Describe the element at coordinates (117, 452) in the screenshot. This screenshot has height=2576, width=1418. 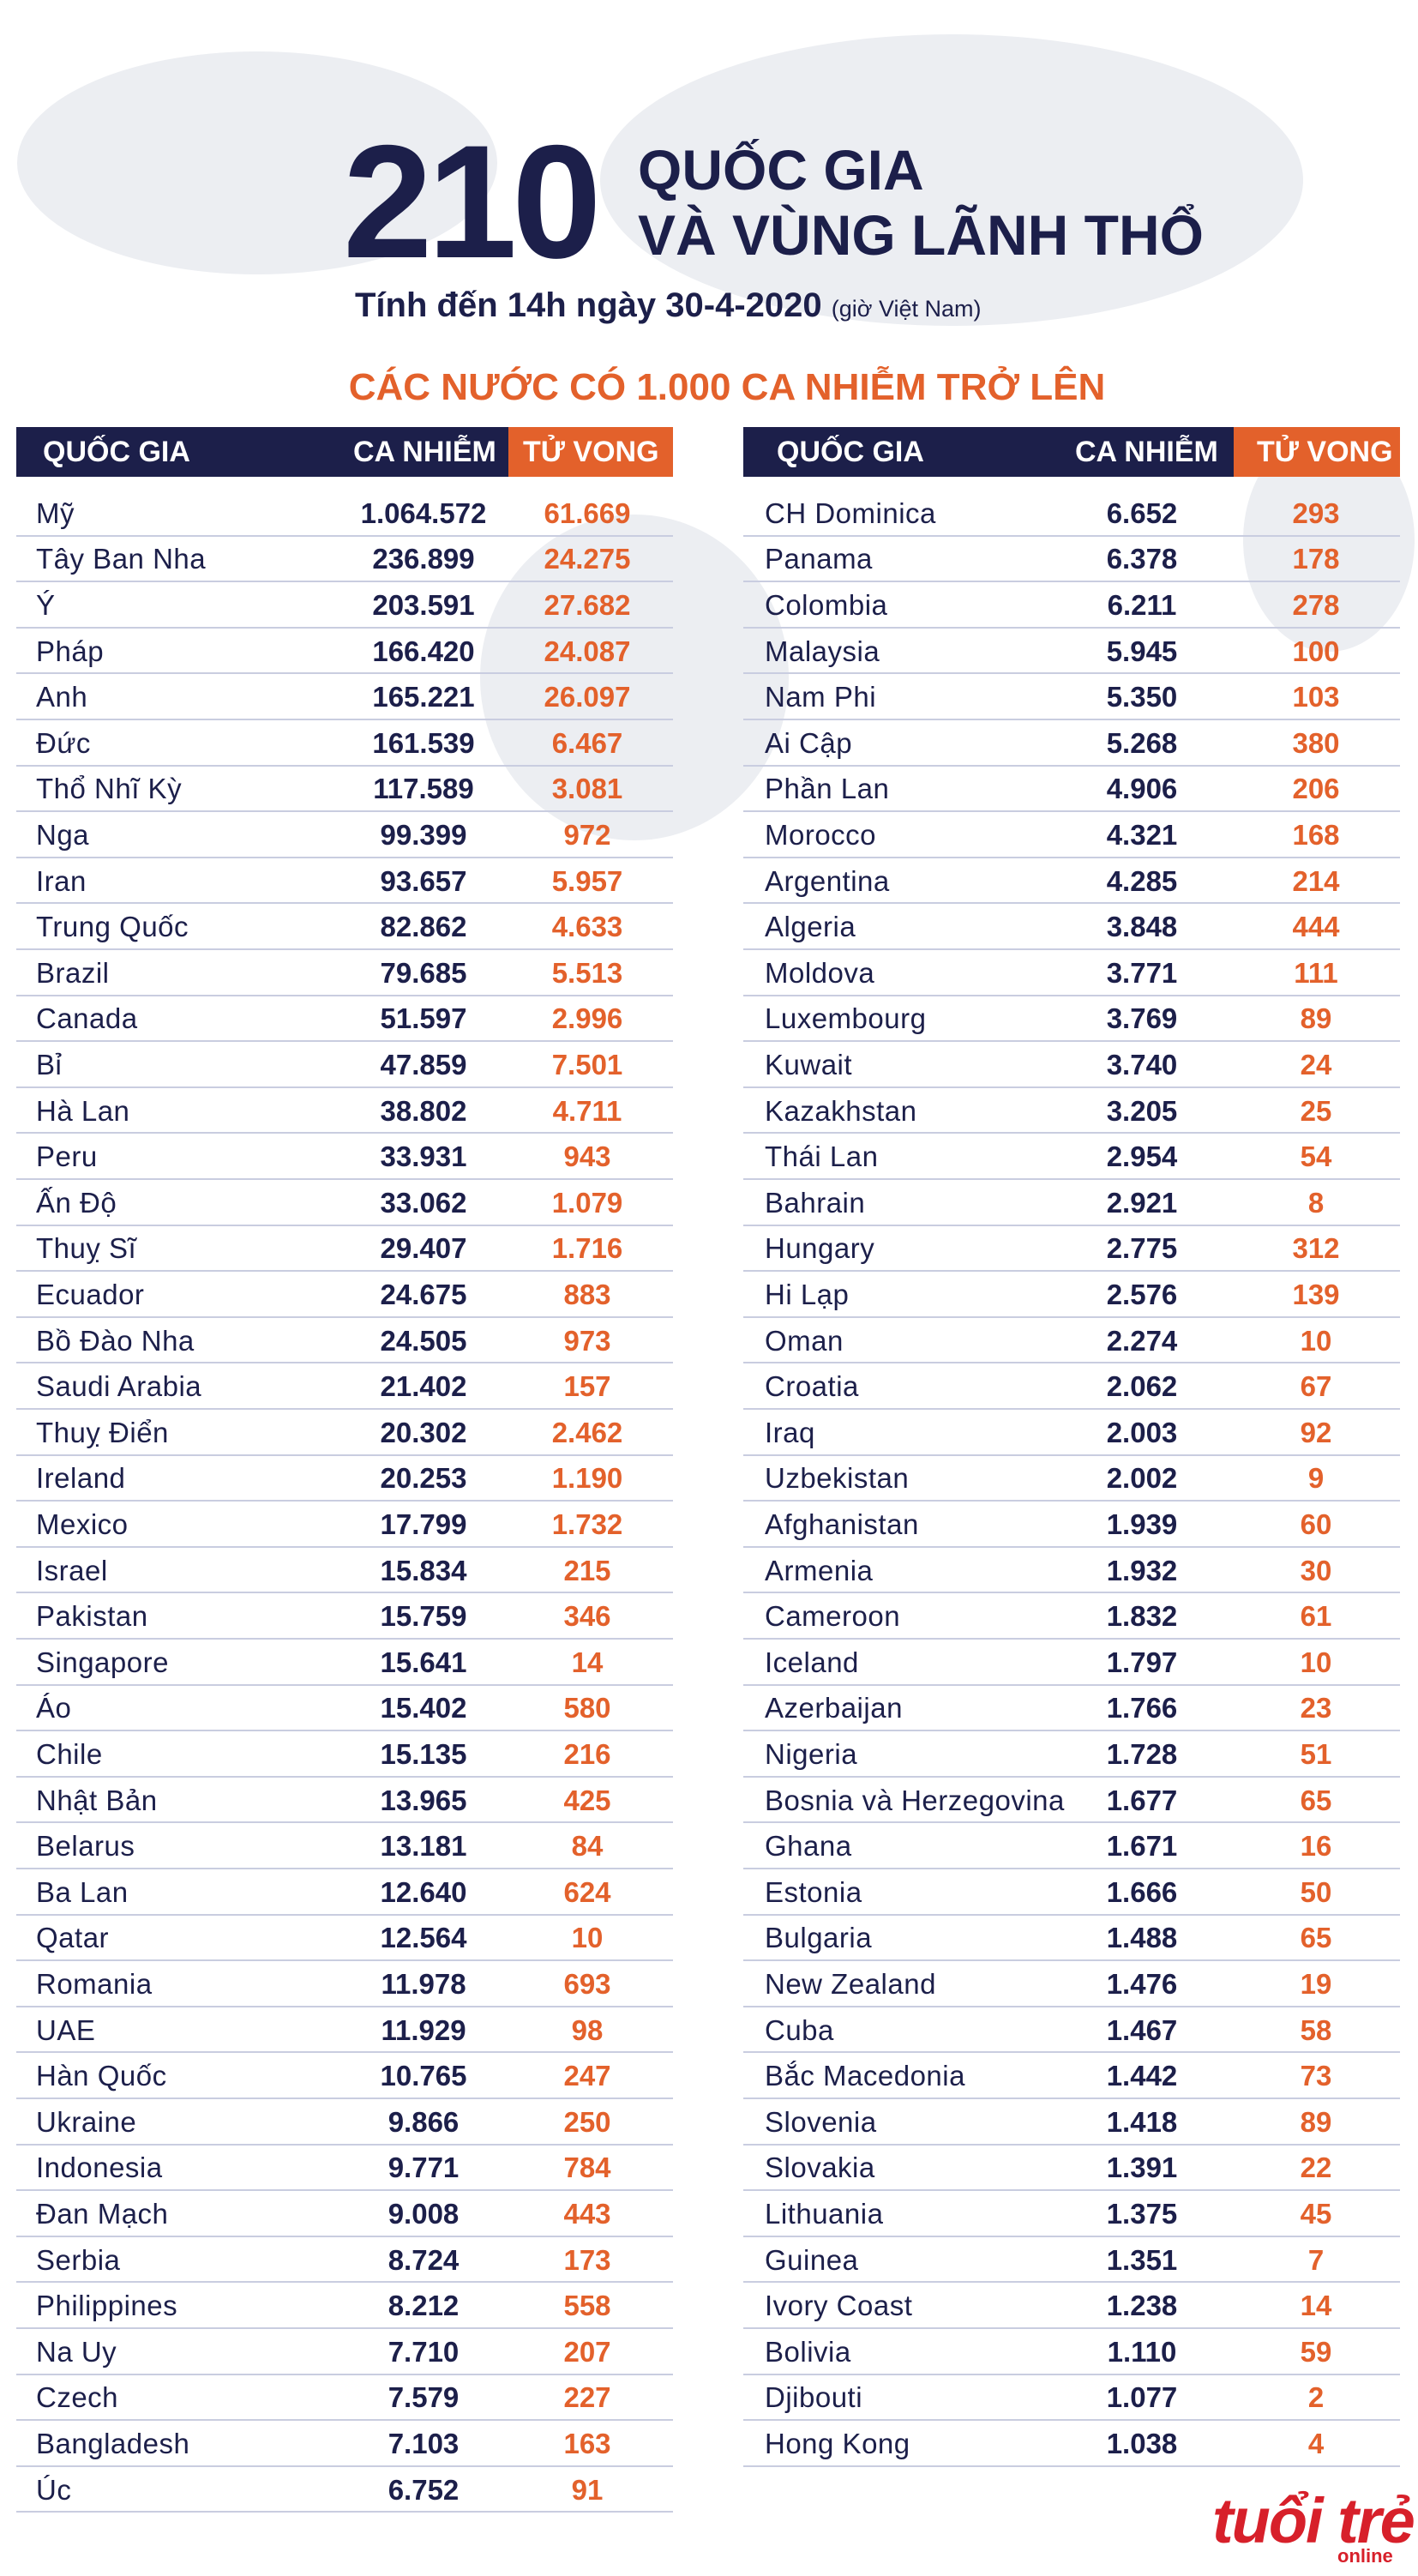
I see `column-header: QUỐC GIA` at that location.